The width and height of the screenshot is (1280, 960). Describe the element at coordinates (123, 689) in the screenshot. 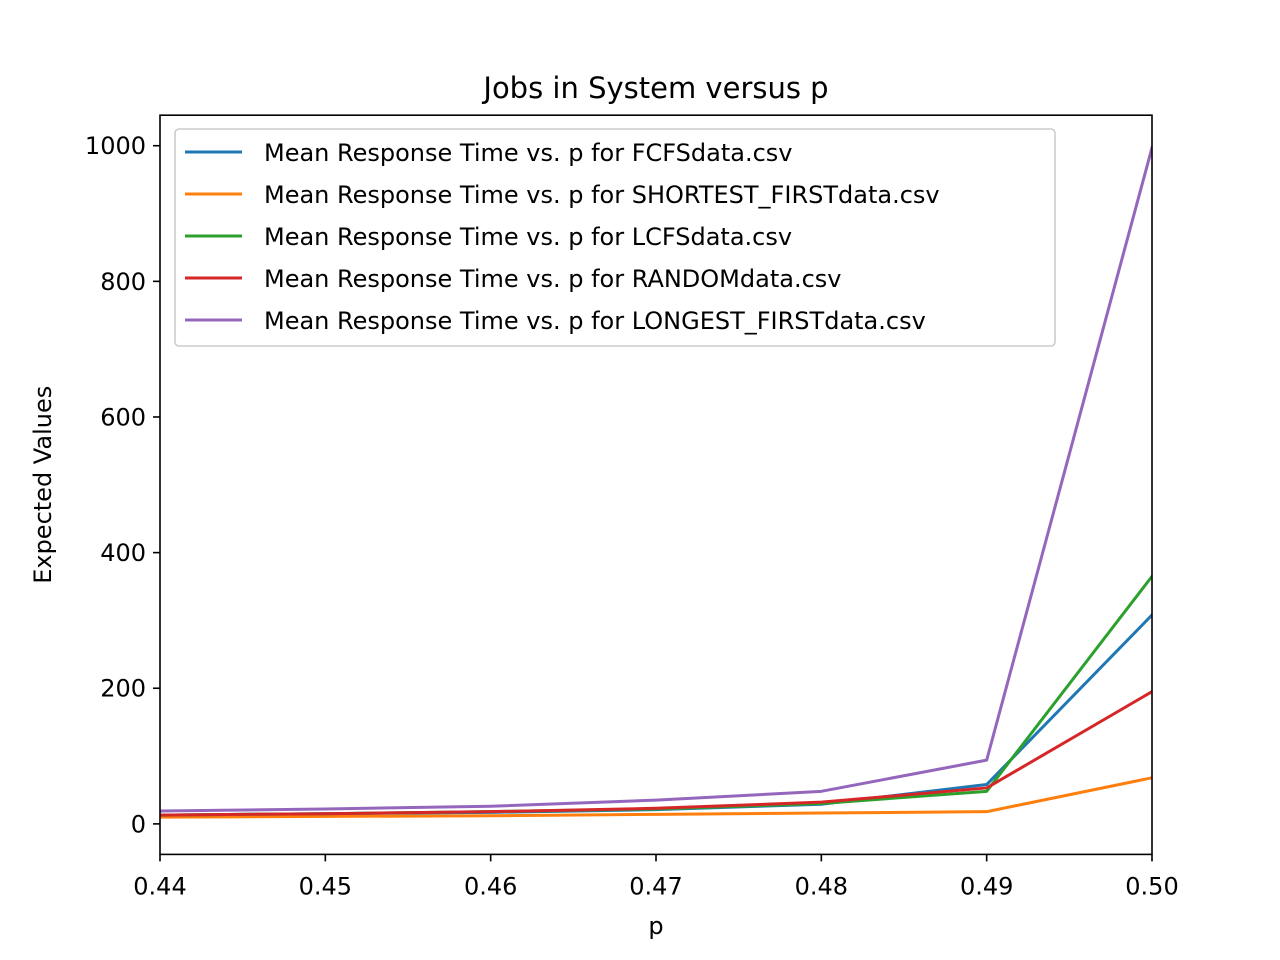

I see `y-tick-label: 200` at that location.